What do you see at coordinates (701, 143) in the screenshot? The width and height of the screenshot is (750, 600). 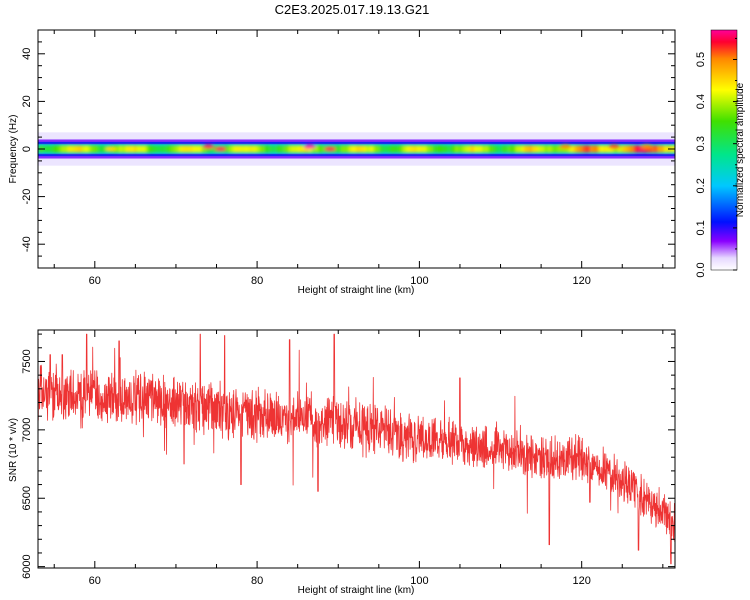 I see `colorbar-tick-label: 0.3` at bounding box center [701, 143].